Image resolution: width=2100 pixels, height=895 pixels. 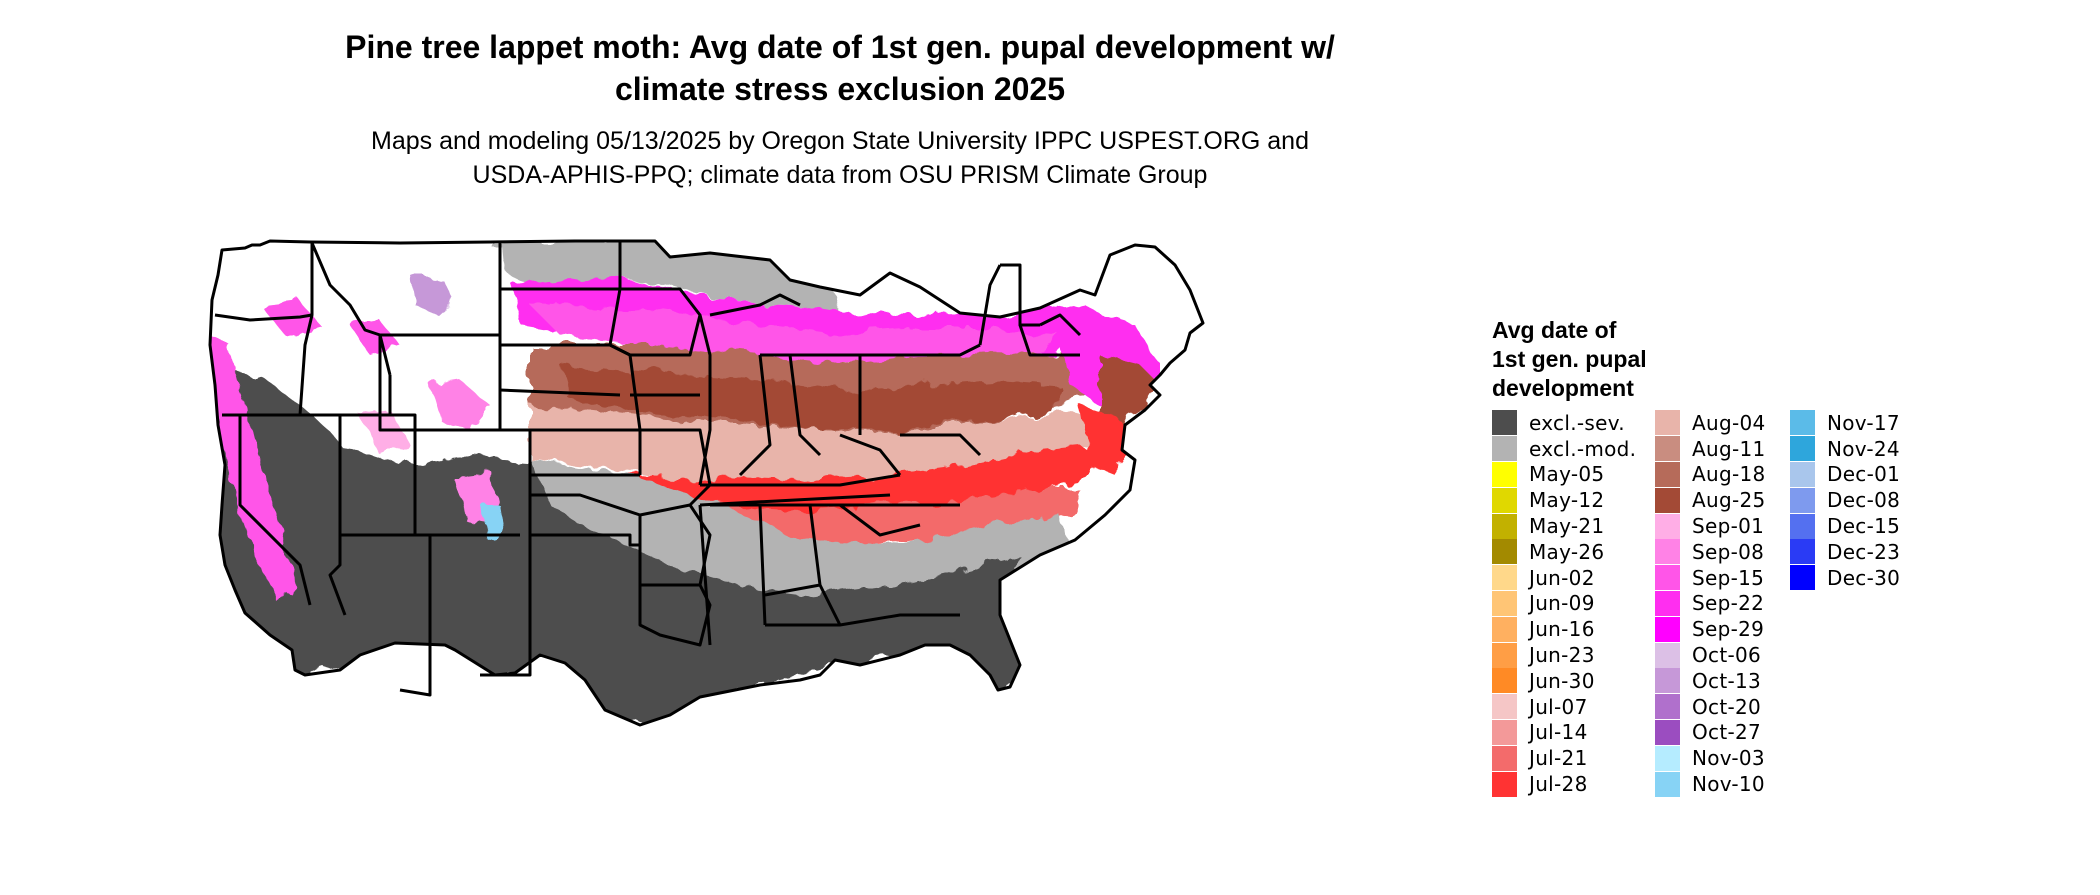 I want to click on legend-label: Dec-30, so click(x=1864, y=577).